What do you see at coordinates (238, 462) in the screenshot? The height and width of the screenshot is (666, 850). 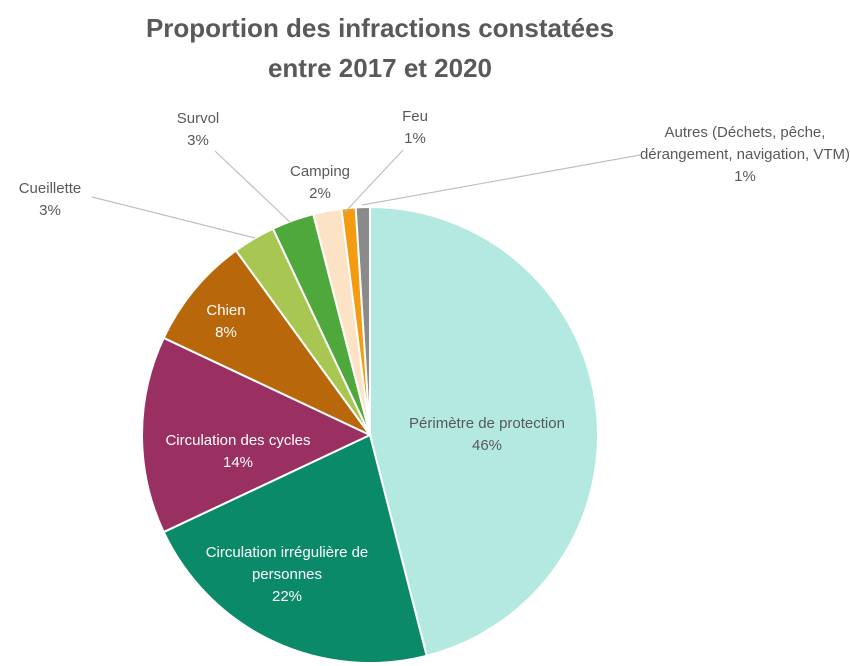 I see `value-label: 14%` at bounding box center [238, 462].